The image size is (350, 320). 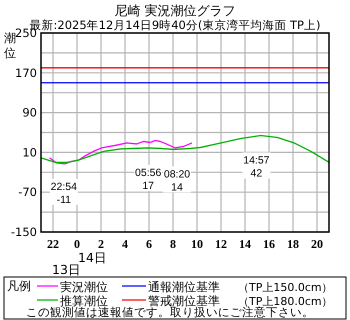 What do you see at coordinates (197, 244) in the screenshot?
I see `x-tick-label: 10` at bounding box center [197, 244].